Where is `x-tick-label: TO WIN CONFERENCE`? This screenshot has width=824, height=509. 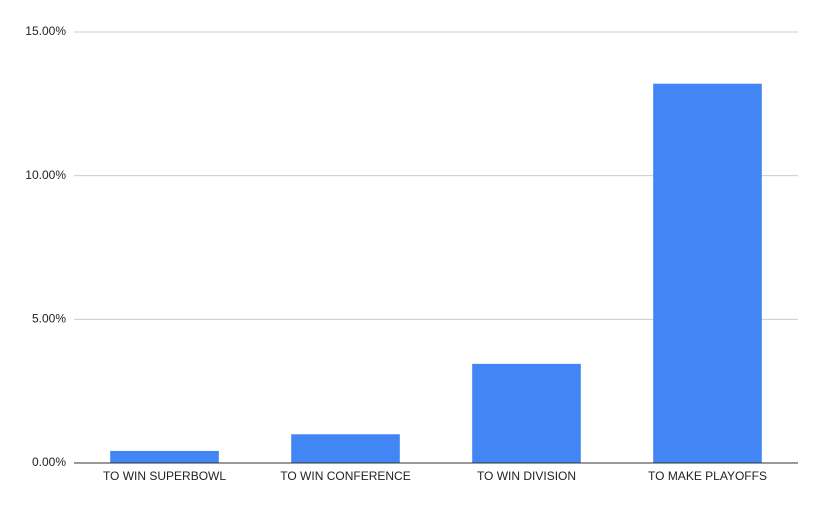 x-tick-label: TO WIN CONFERENCE is located at coordinates (345, 476).